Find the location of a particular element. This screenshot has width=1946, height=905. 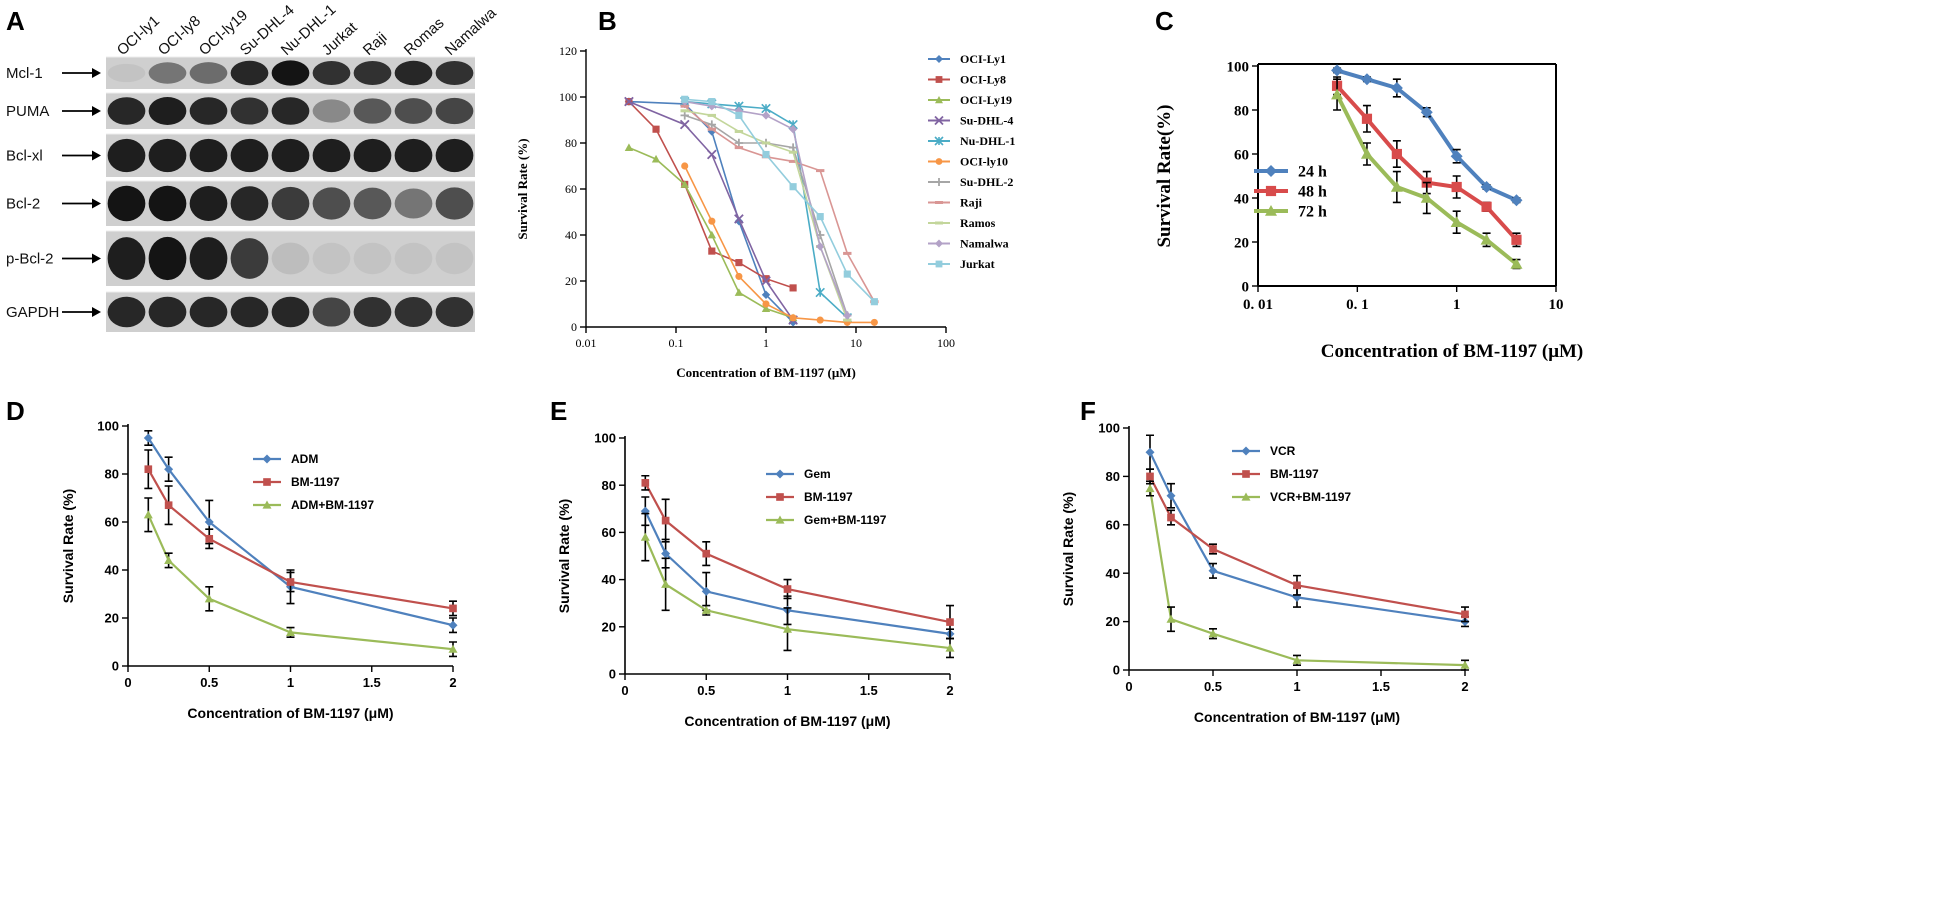

x-tick-label: 0.1 is located at coordinates (676, 343).